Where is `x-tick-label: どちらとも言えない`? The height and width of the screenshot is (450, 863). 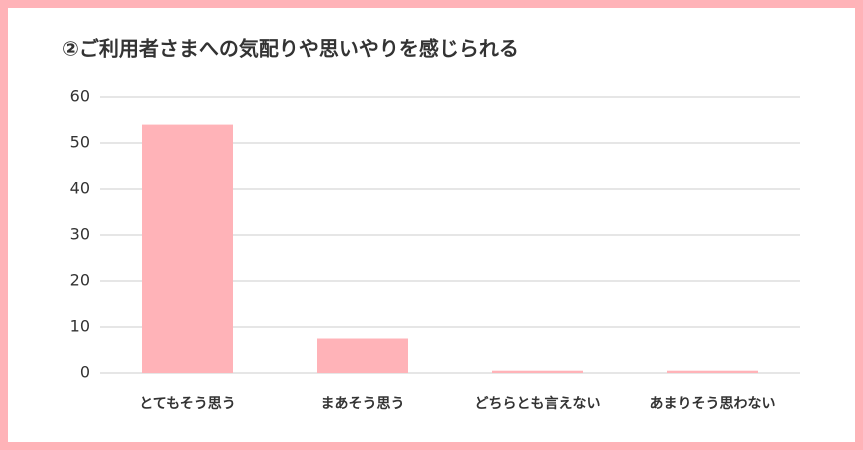 x-tick-label: どちらとも言えない is located at coordinates (538, 403).